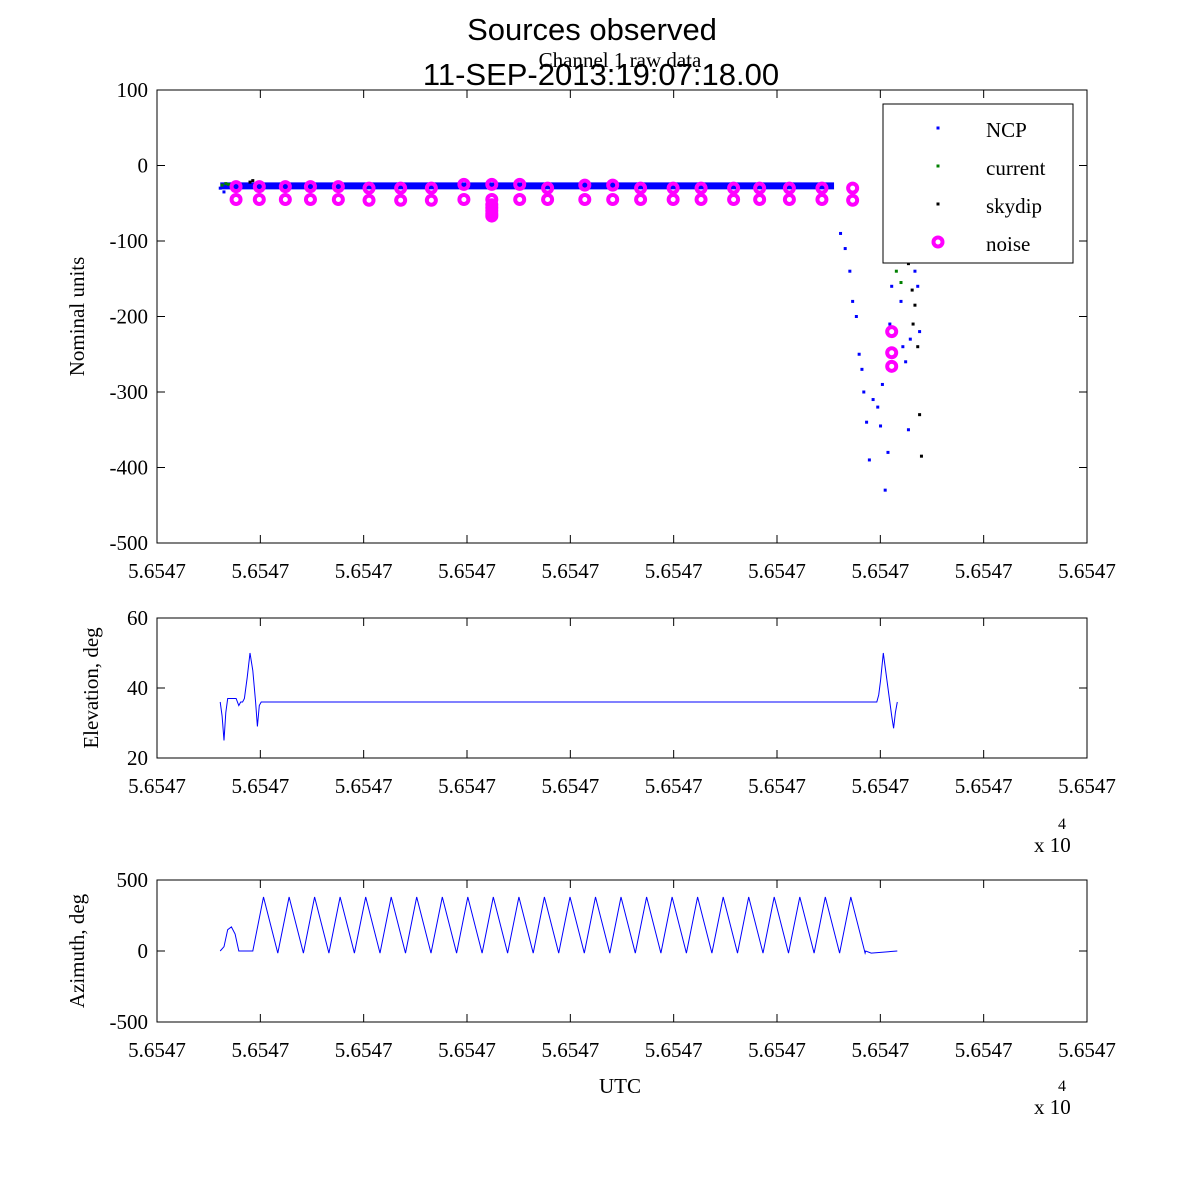 The image size is (1200, 1200). I want to click on legend-marker-noise, so click(938, 242).